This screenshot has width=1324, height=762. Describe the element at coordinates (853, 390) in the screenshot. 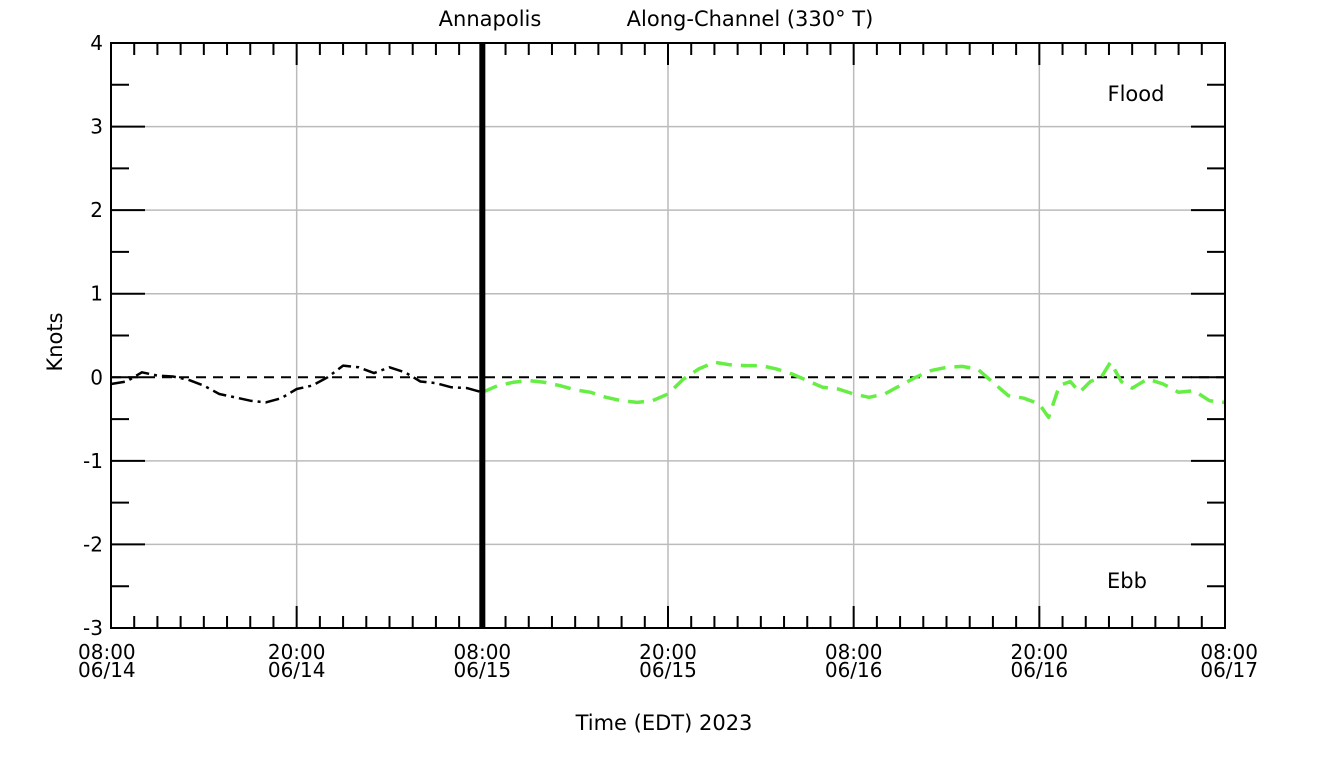

I see `predicted-series-line` at that location.